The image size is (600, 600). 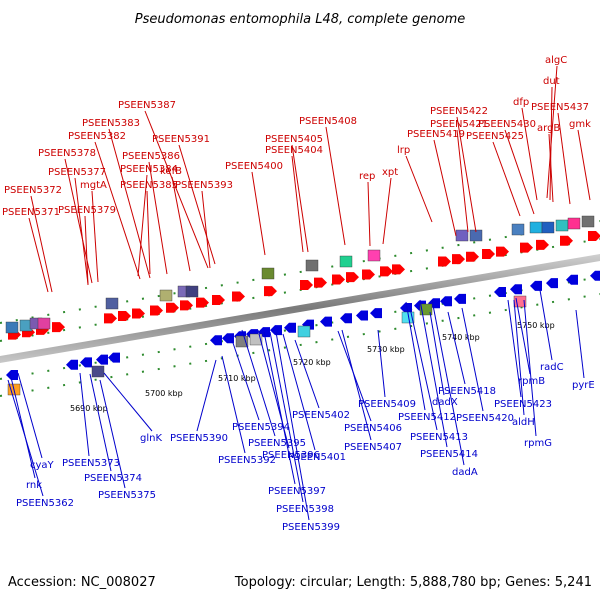 I want to click on gene-label: dfp, so click(x=521, y=102).